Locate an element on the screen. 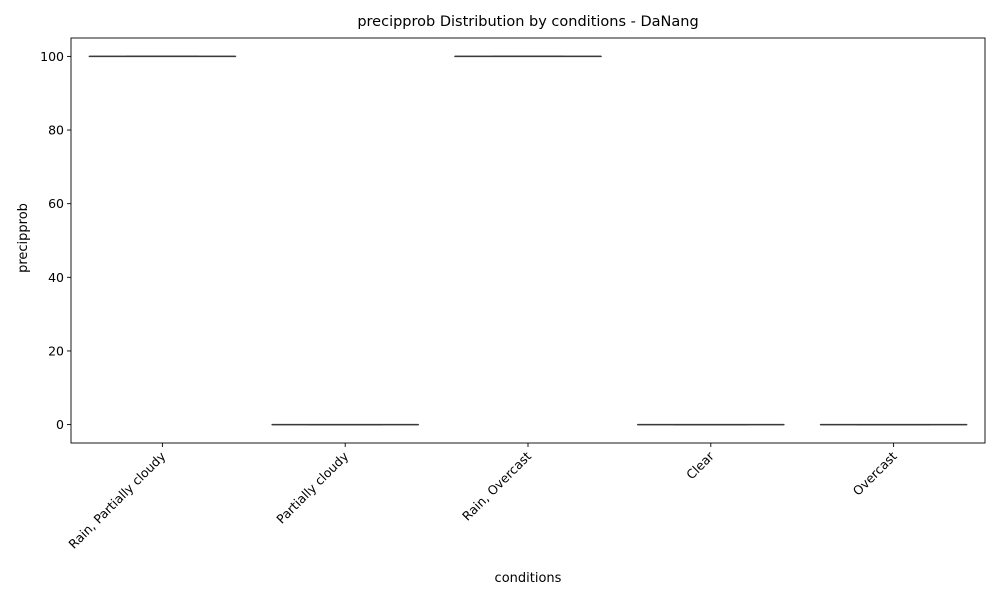 The width and height of the screenshot is (1000, 600). x-axis-title: conditions is located at coordinates (528, 578).